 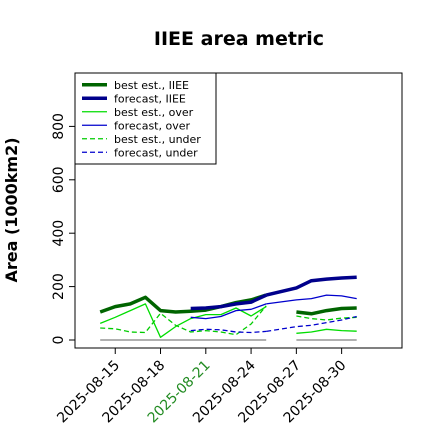 What do you see at coordinates (59, 340) in the screenshot?
I see `y-tick-label: 0` at bounding box center [59, 340].